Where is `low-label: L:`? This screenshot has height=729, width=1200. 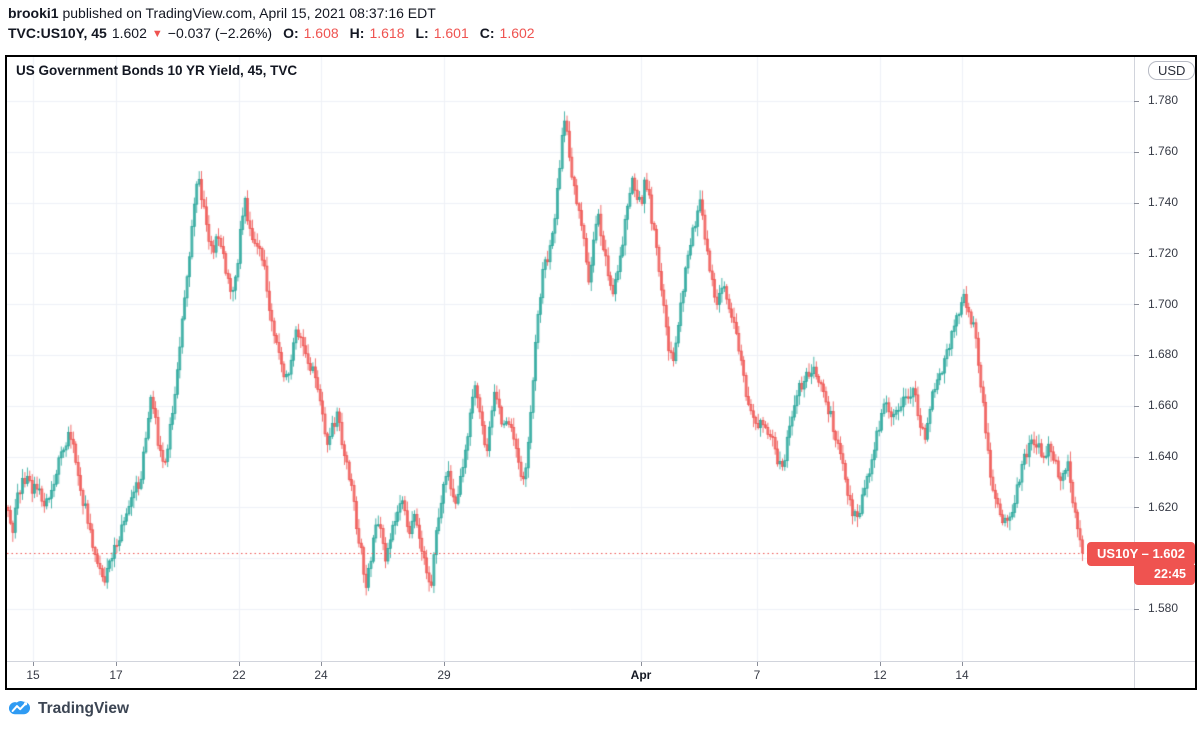
low-label: L: is located at coordinates (422, 33).